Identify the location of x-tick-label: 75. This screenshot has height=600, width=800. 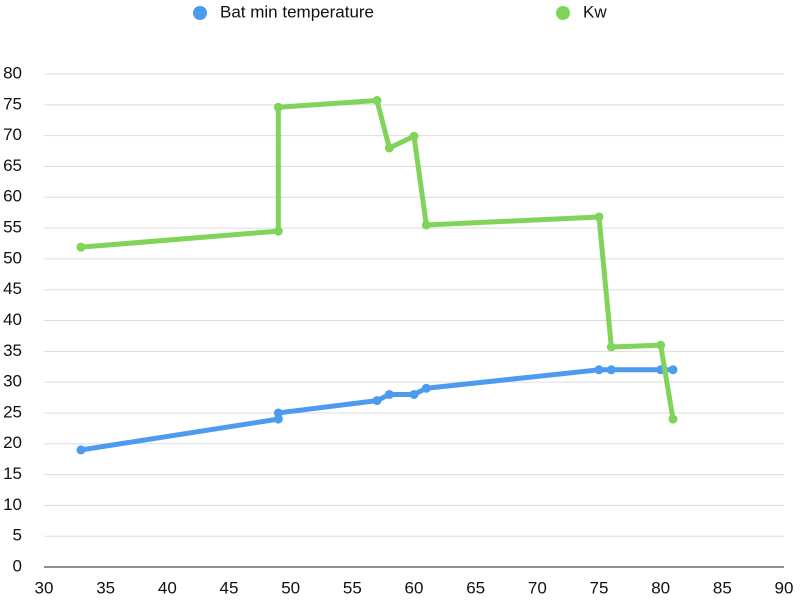
(599, 587).